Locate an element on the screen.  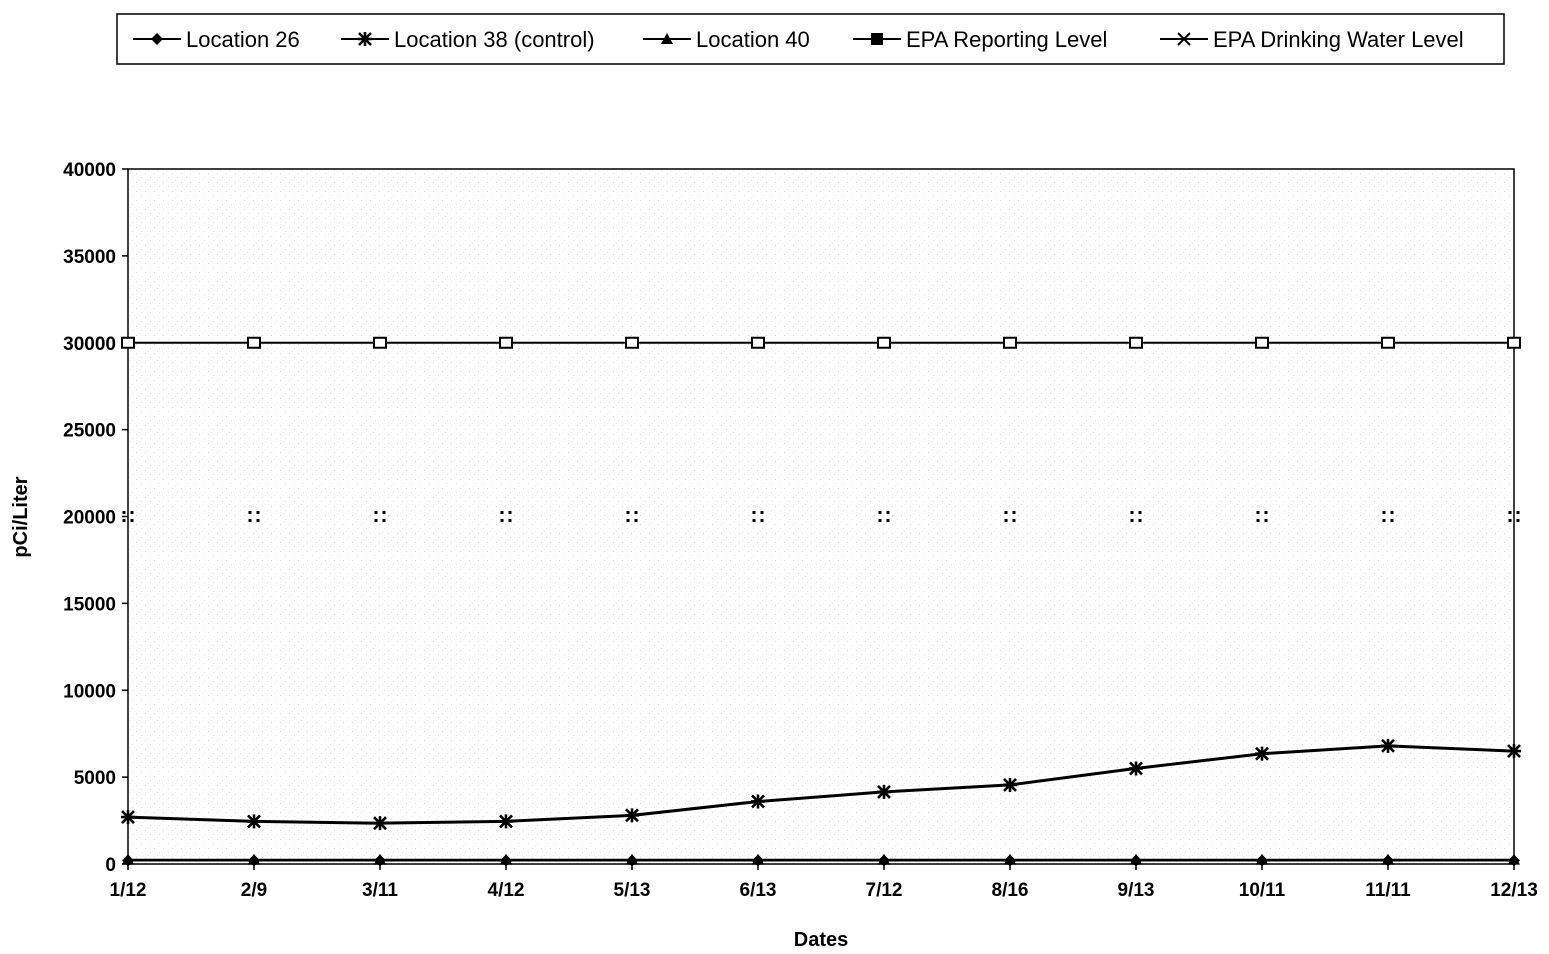
x-tick-label: 3/11 is located at coordinates (380, 890).